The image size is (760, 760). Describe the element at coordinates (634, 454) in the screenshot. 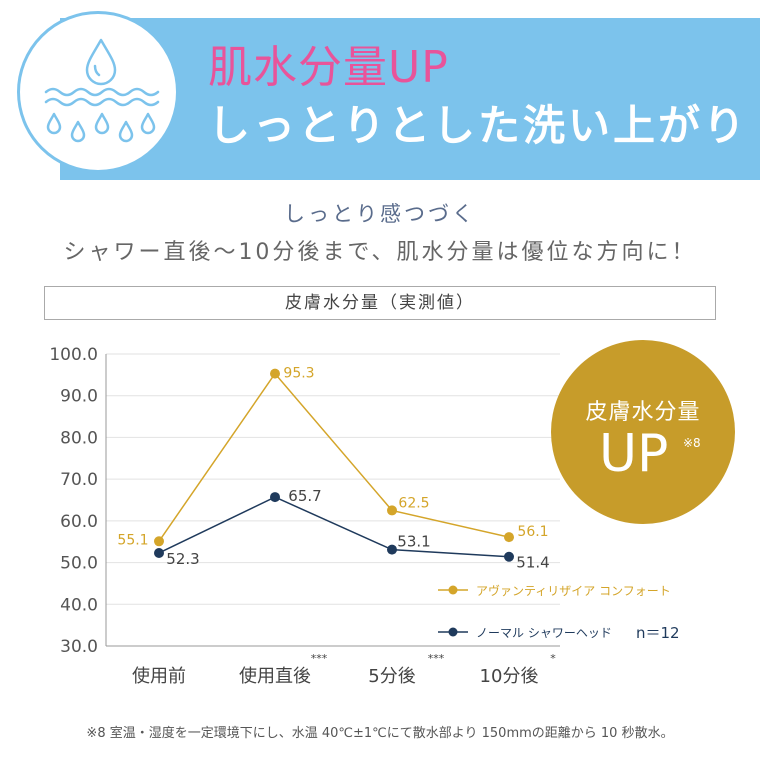

I see `badge-up-text: UP` at that location.